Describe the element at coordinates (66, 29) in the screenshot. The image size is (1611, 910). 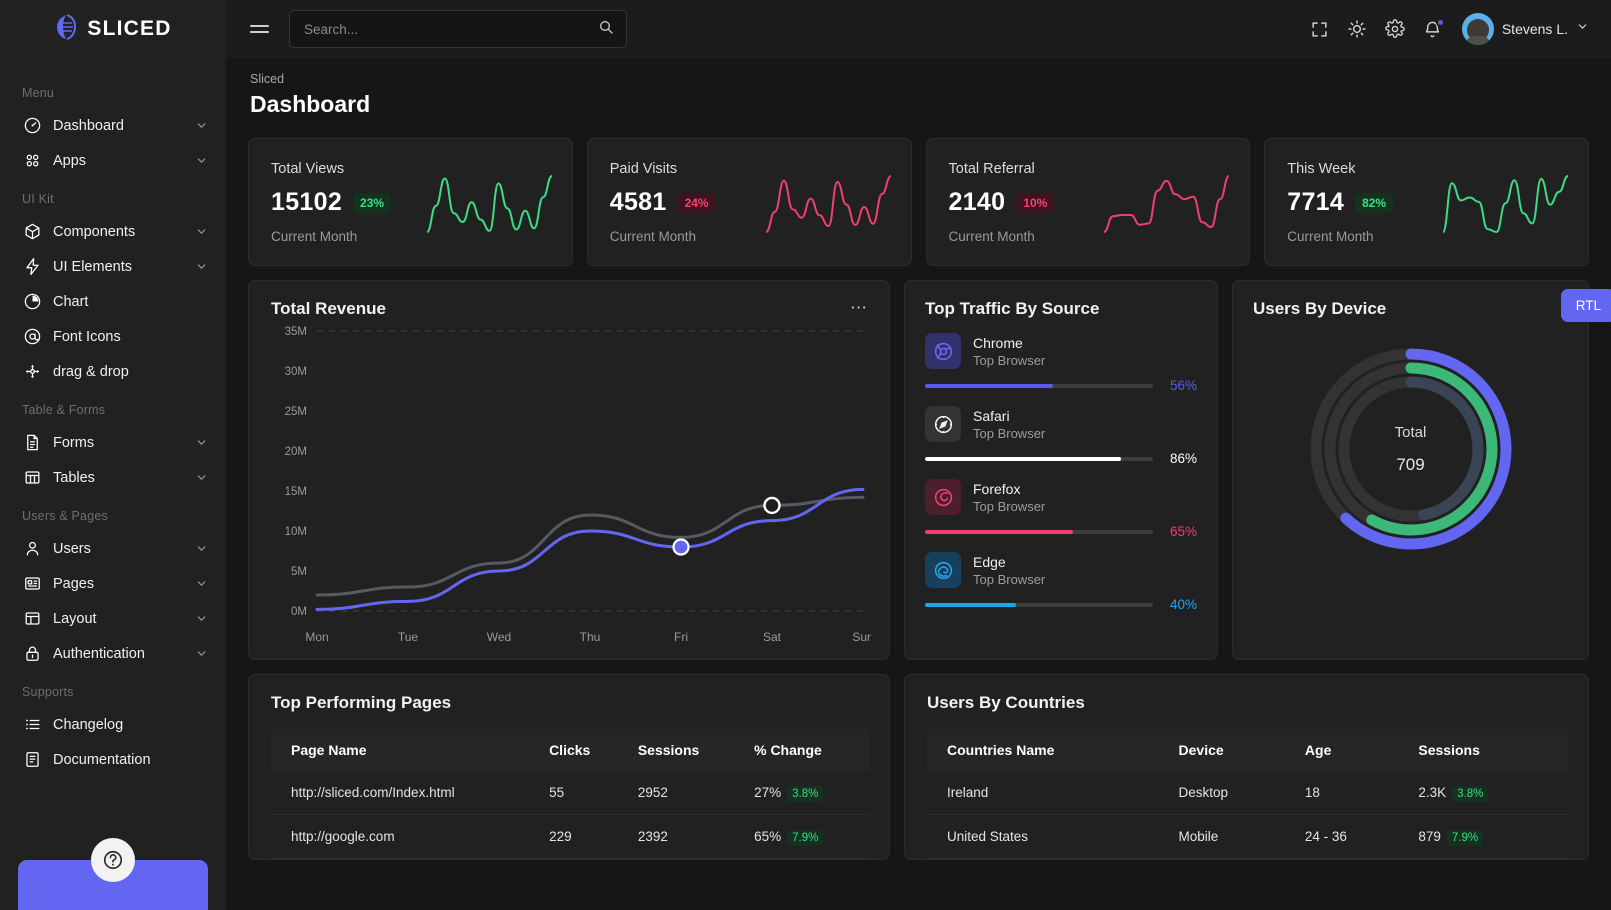
I see `sliced-logo-icon` at that location.